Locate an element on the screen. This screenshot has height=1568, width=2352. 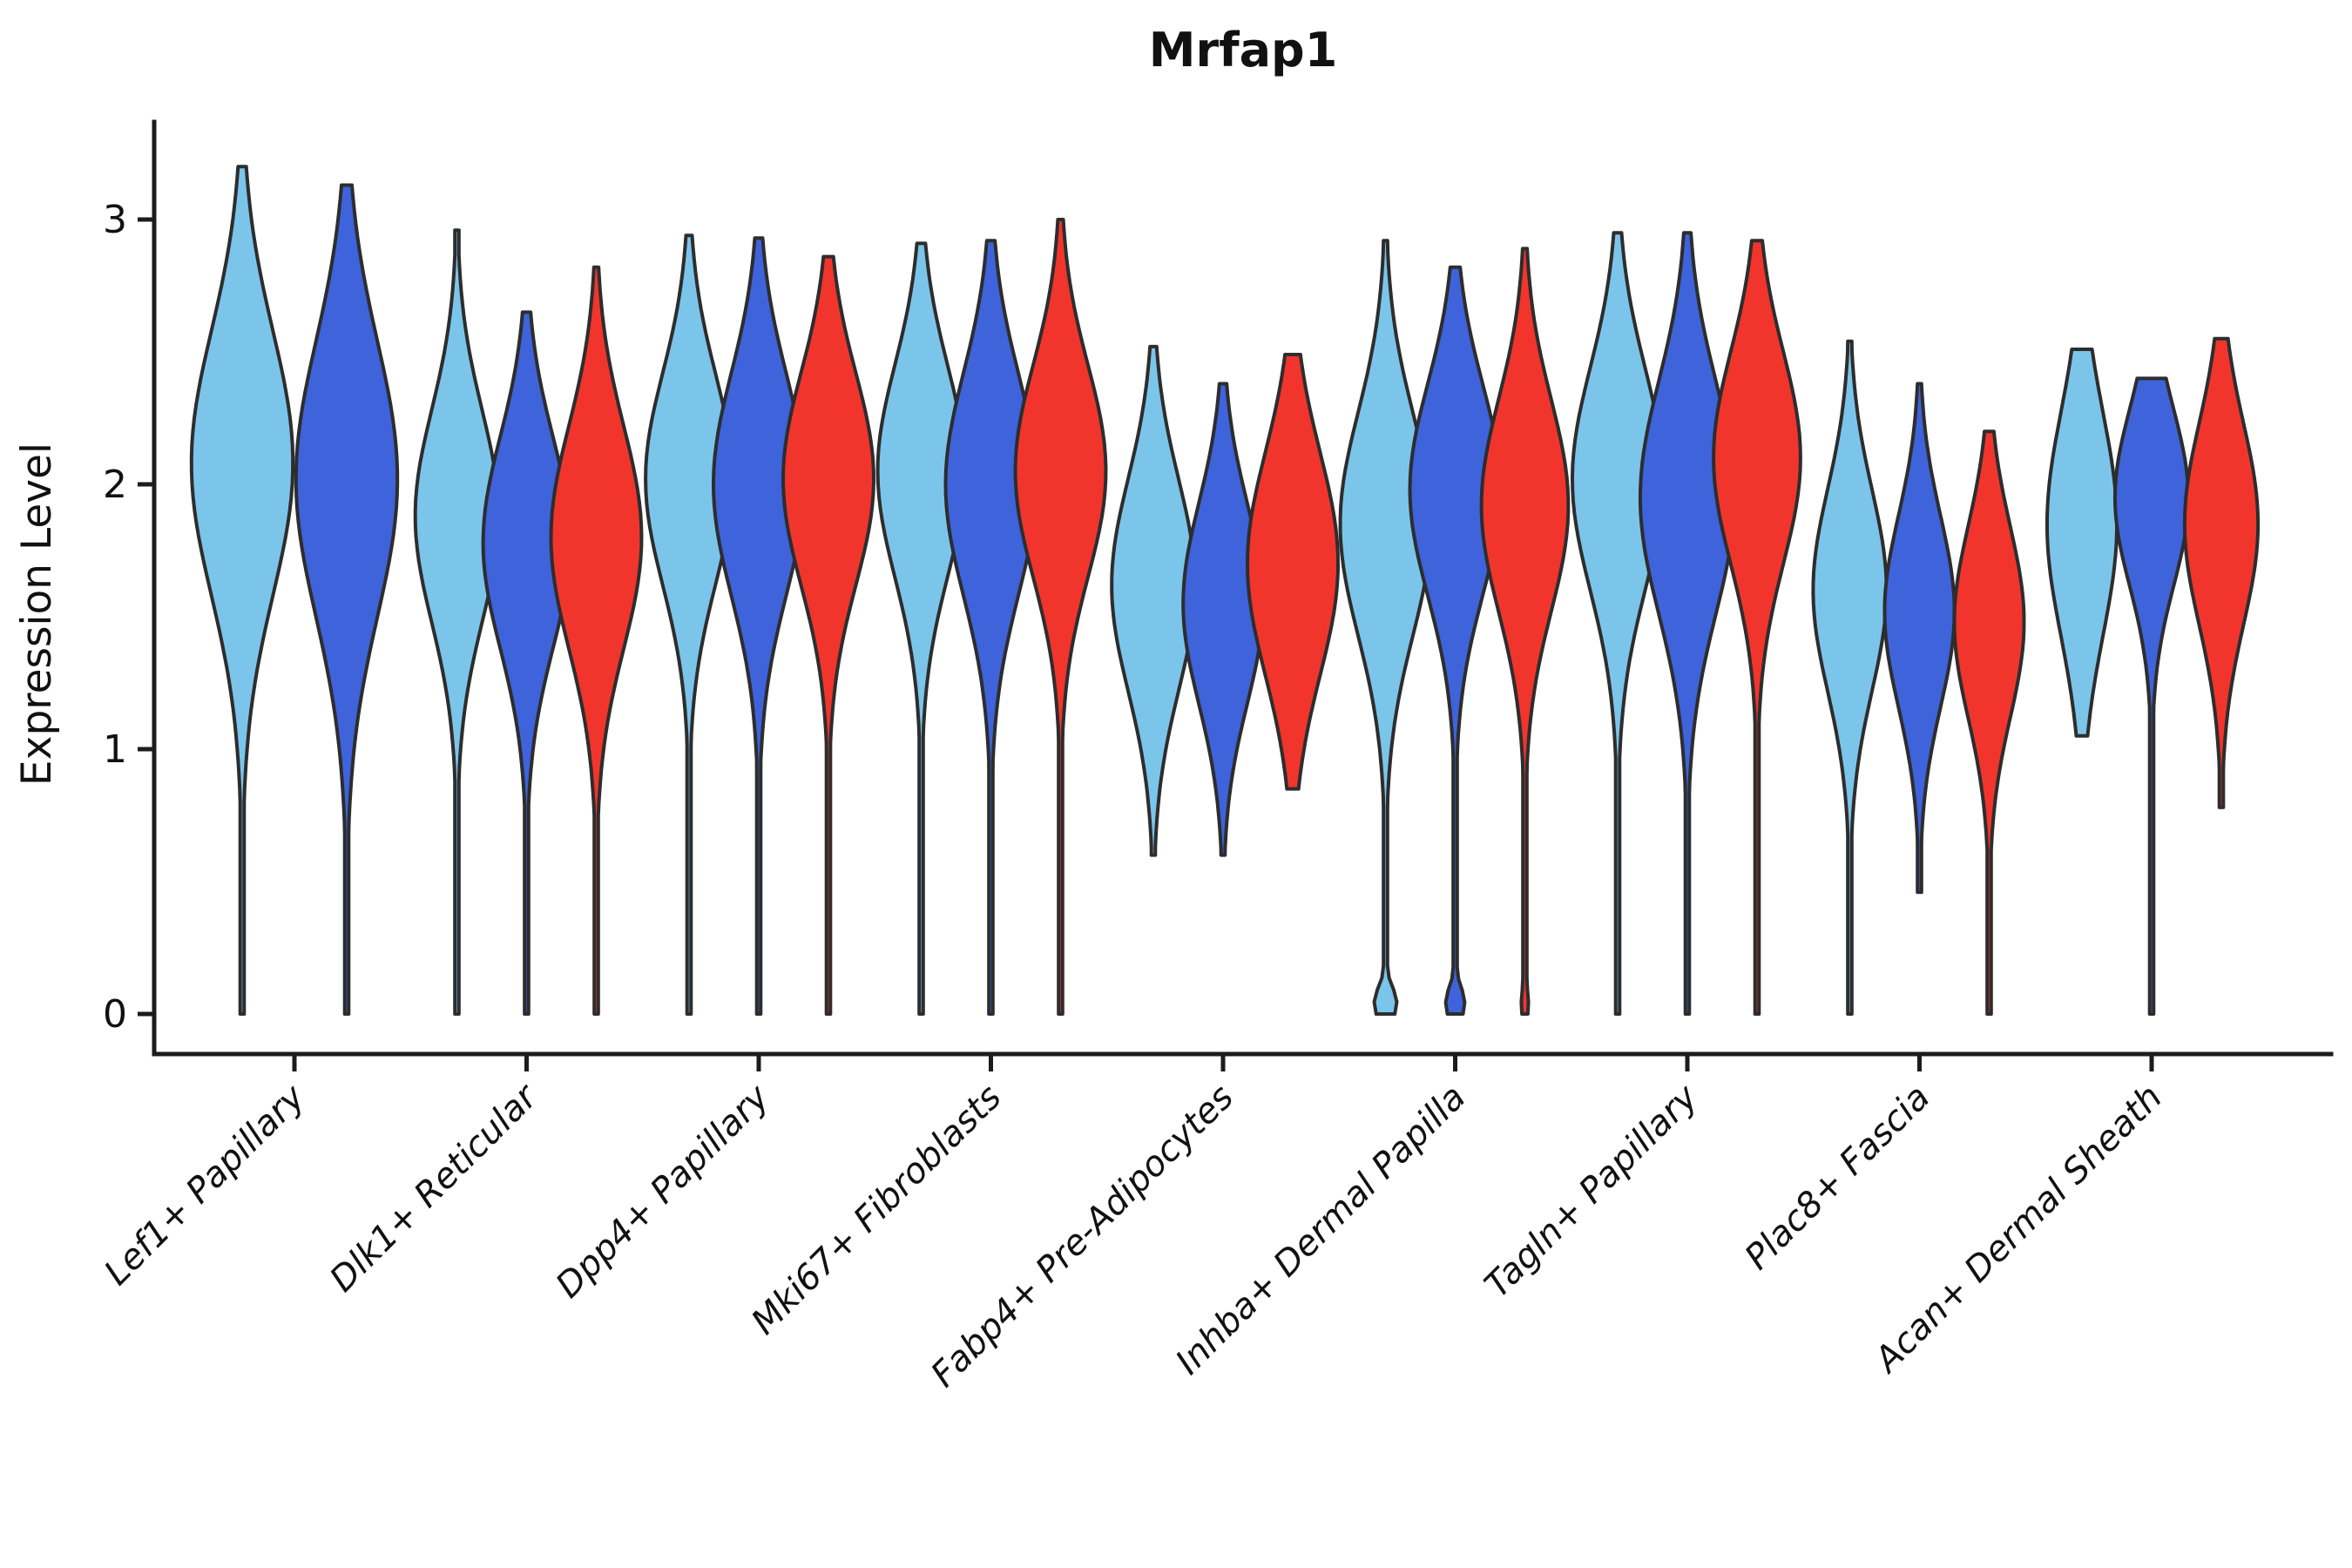
chart-title: Mrfap1 is located at coordinates (1243, 50).